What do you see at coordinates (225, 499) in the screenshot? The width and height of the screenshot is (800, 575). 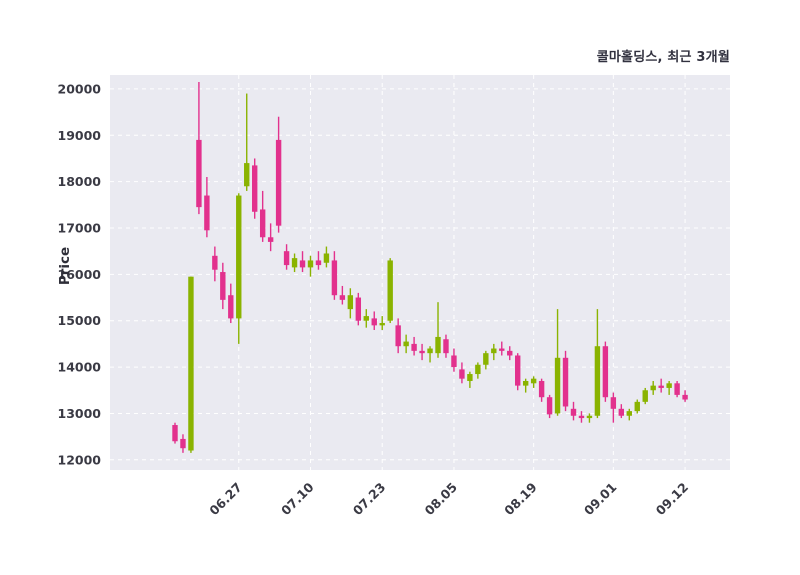 I see `x-tick-label: 06.27` at bounding box center [225, 499].